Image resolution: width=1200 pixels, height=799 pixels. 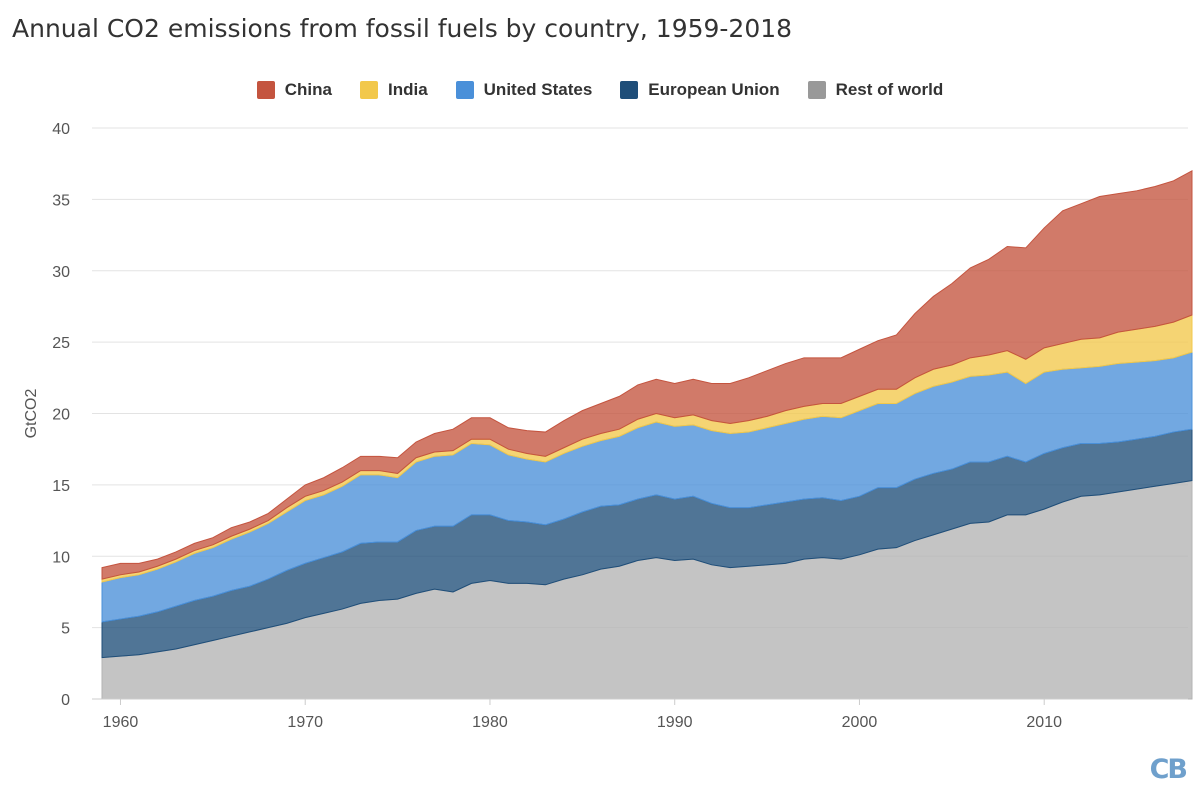 What do you see at coordinates (629, 90) in the screenshot?
I see `legend-swatch-european-union` at bounding box center [629, 90].